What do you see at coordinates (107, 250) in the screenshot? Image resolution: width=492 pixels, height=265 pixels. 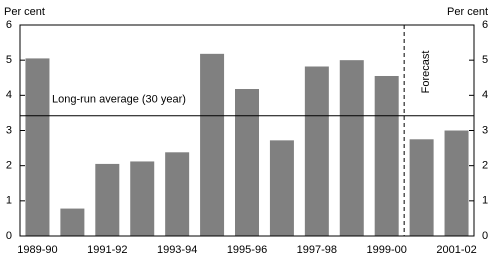 I see `x-tick-label: 1991-92` at bounding box center [107, 250].